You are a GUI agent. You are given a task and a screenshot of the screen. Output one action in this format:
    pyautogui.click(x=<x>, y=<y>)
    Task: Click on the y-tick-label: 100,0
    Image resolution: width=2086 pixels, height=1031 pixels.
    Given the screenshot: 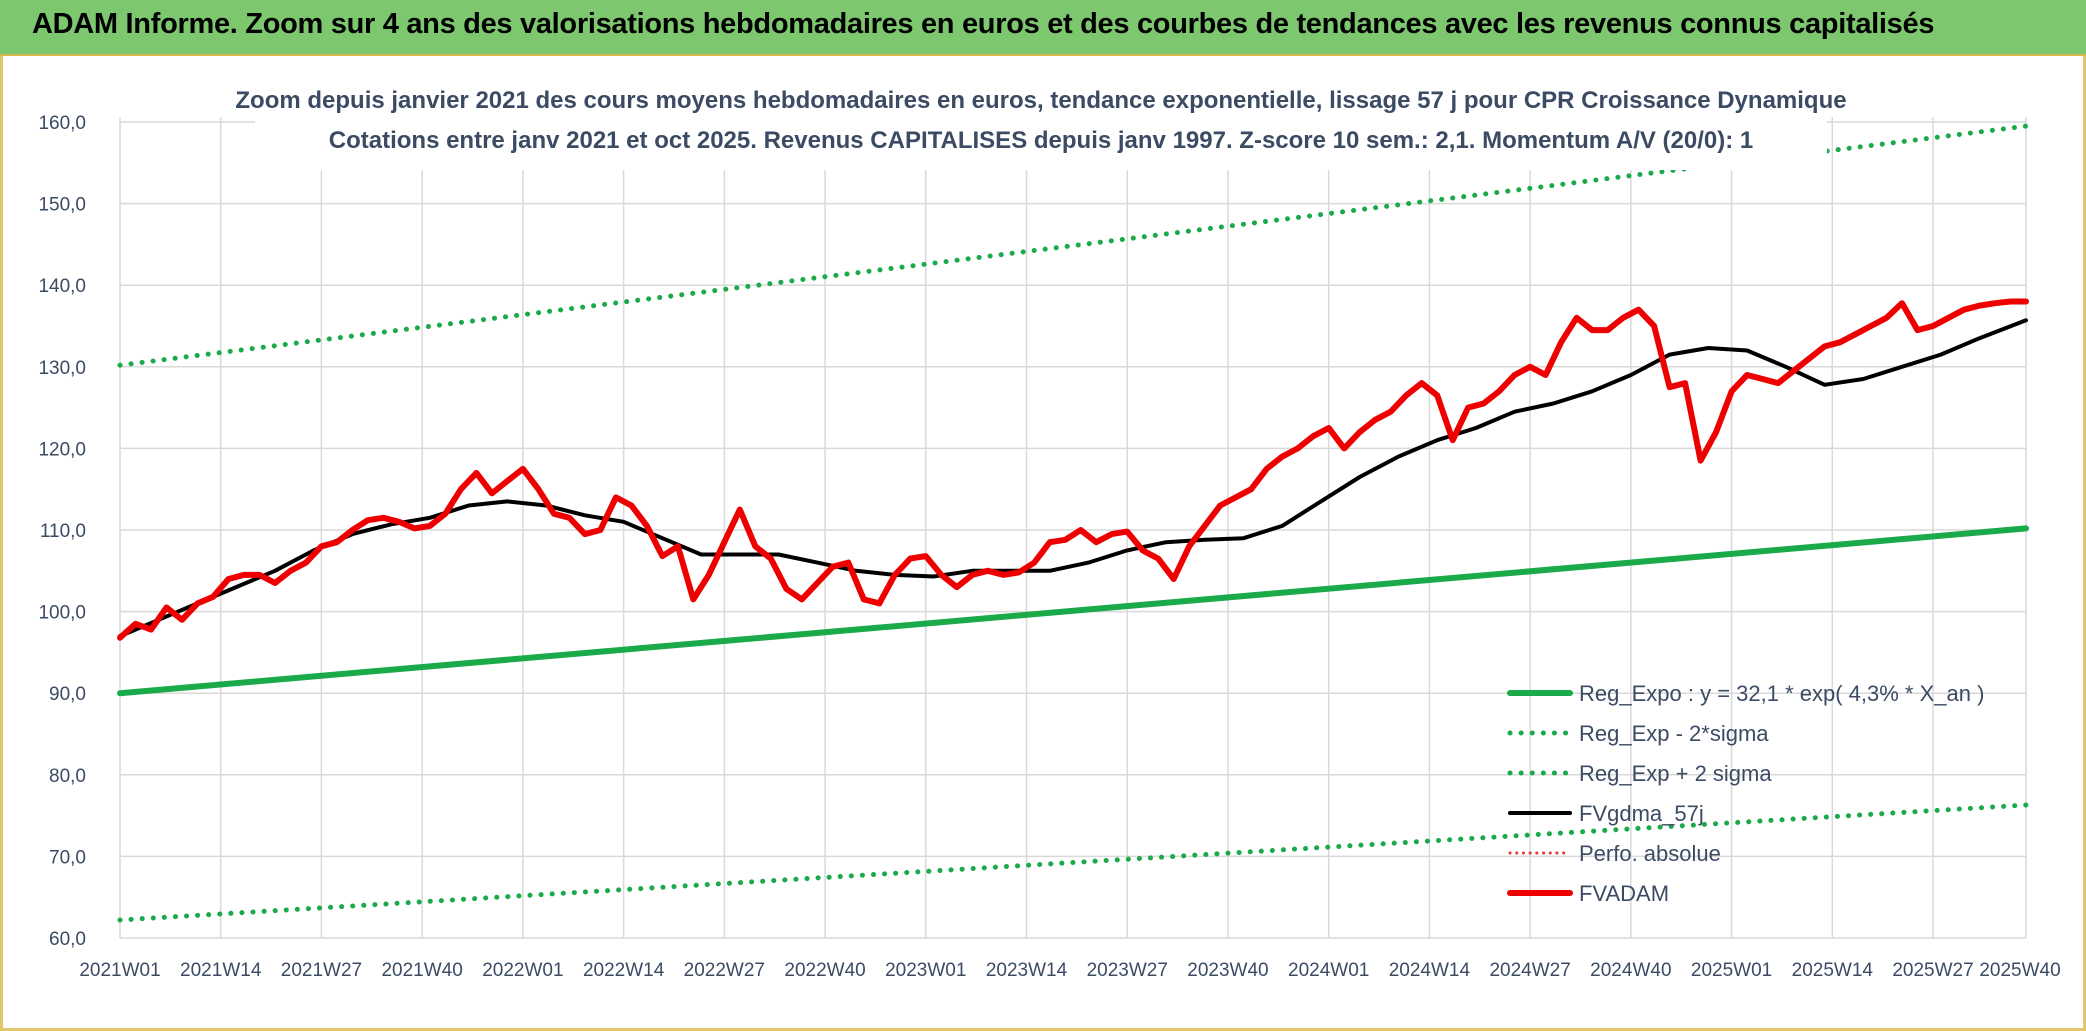 What is the action you would take?
    pyautogui.click(x=62, y=613)
    